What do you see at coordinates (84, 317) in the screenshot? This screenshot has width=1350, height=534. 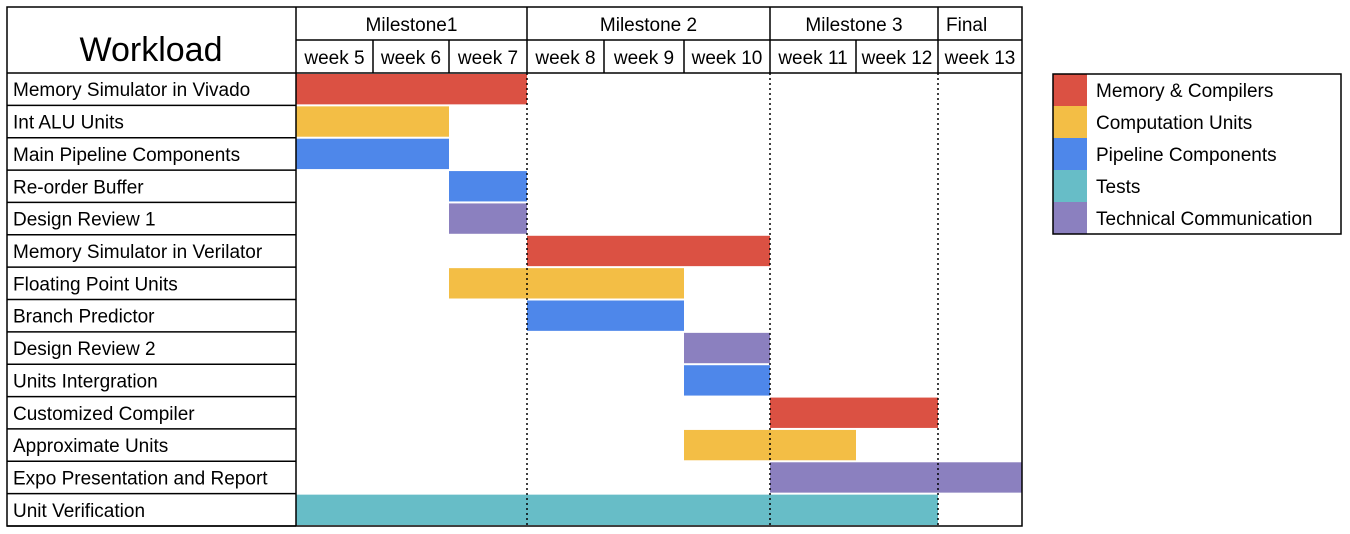 I see `task-label: Branch Predictor` at bounding box center [84, 317].